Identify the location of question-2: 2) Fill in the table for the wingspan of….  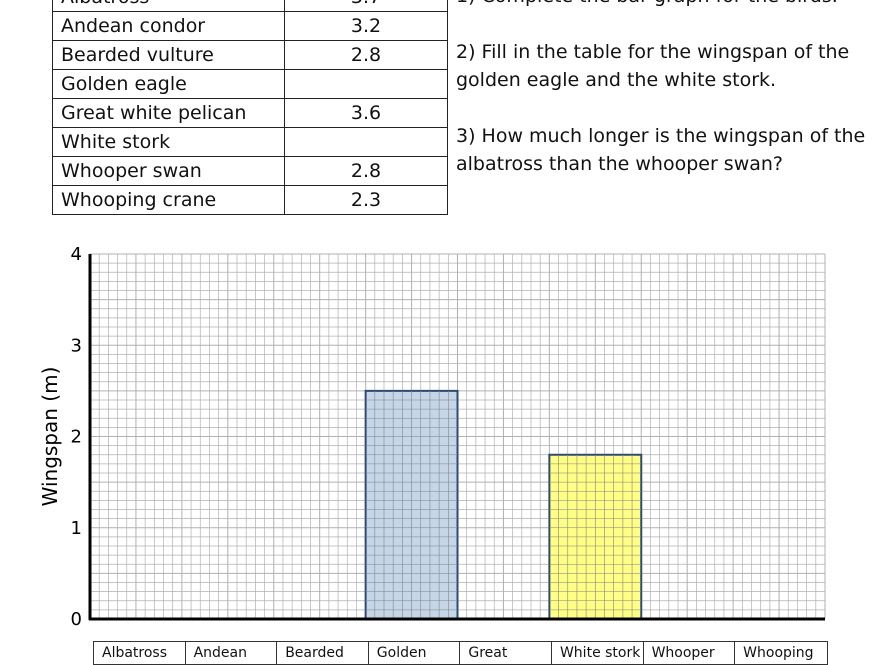
(653, 66).